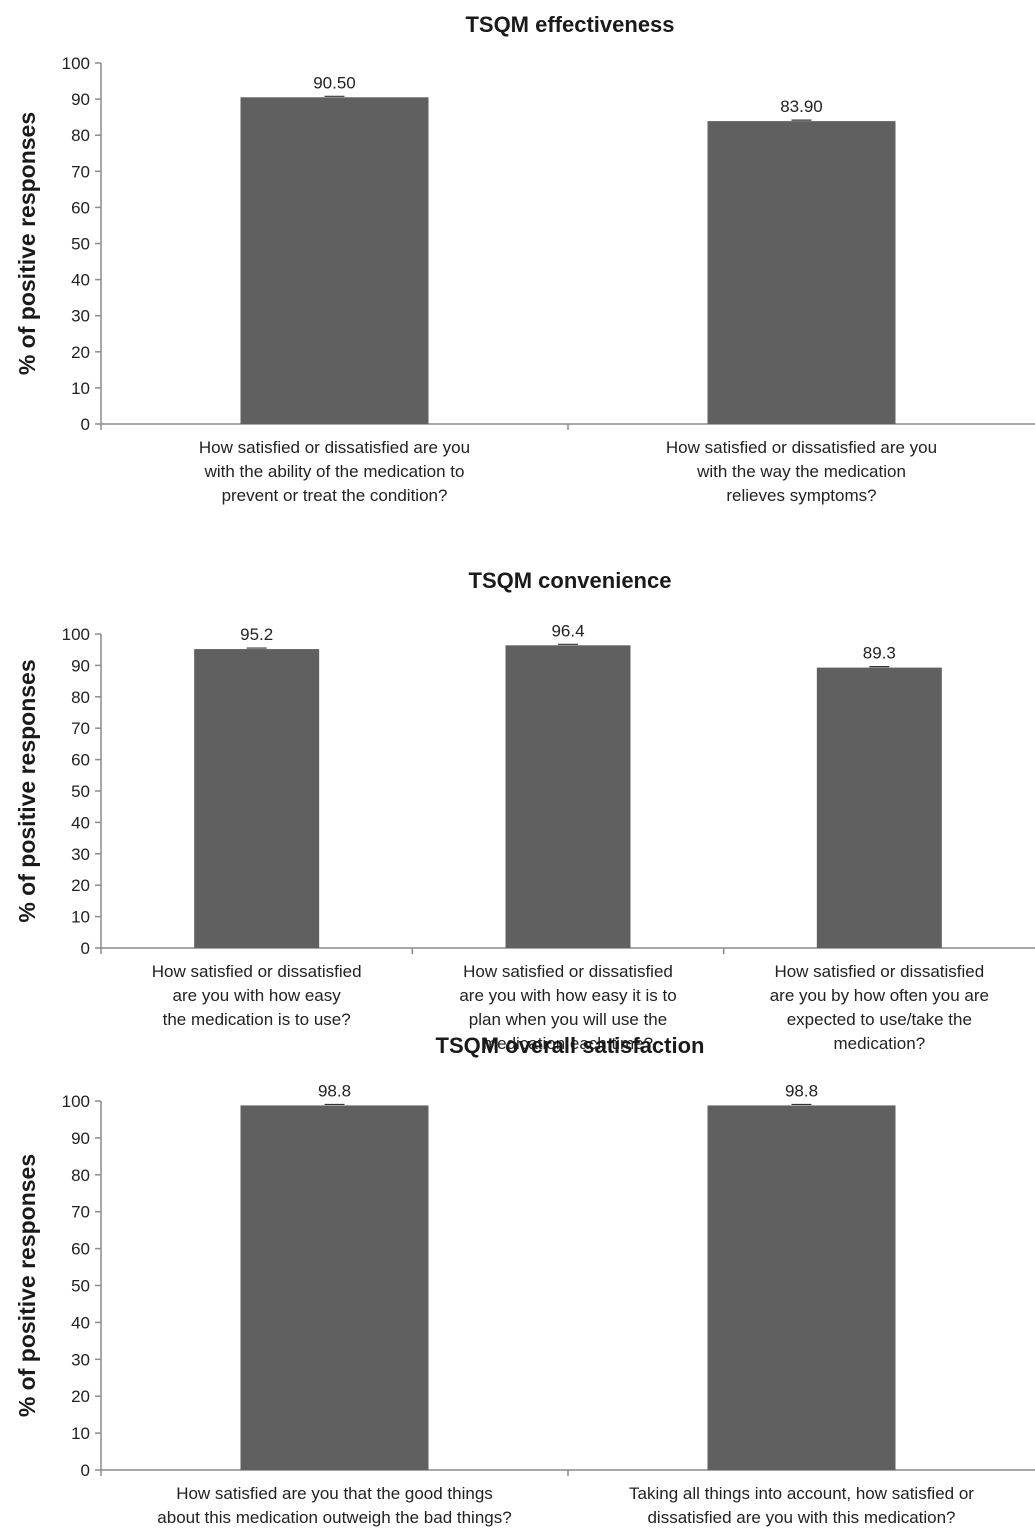  What do you see at coordinates (80, 1249) in the screenshot?
I see `y-tick-label: 60` at bounding box center [80, 1249].